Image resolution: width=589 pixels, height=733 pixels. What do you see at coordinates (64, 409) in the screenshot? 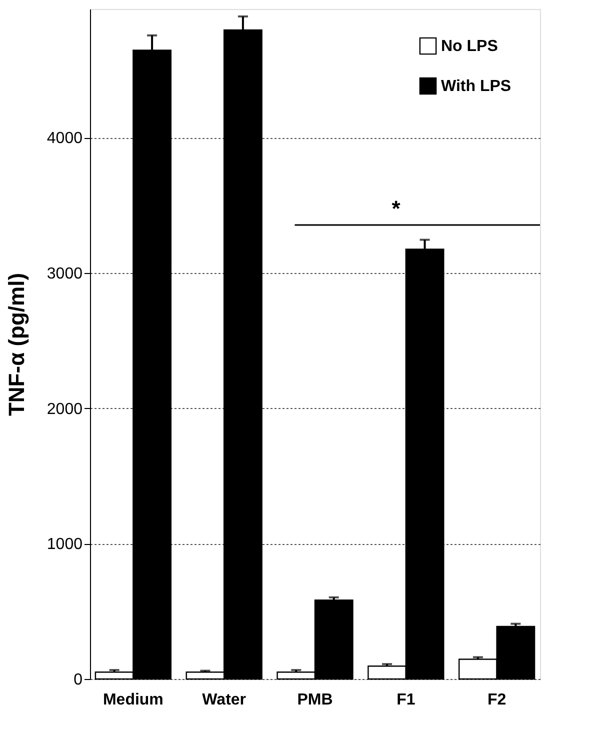
I see `y-tick-label: 2000` at bounding box center [64, 409].